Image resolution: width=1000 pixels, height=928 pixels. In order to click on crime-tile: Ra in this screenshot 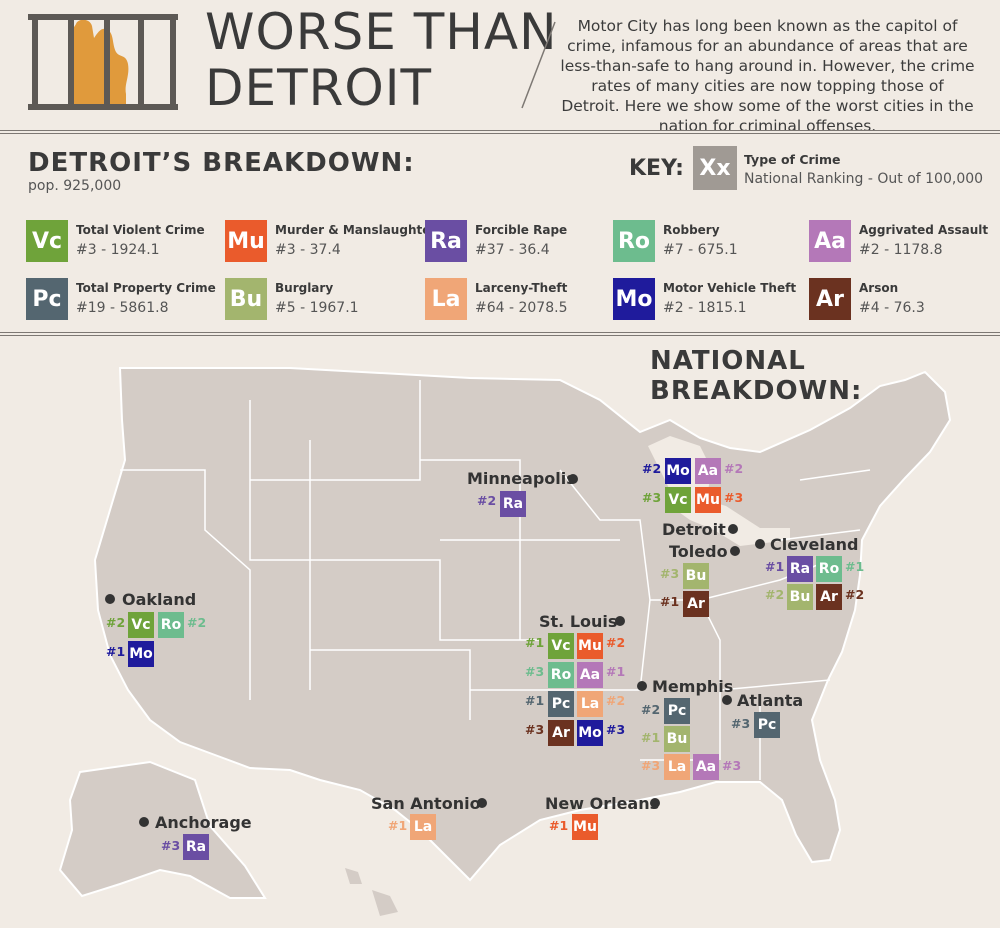, I will do `click(446, 241)`.